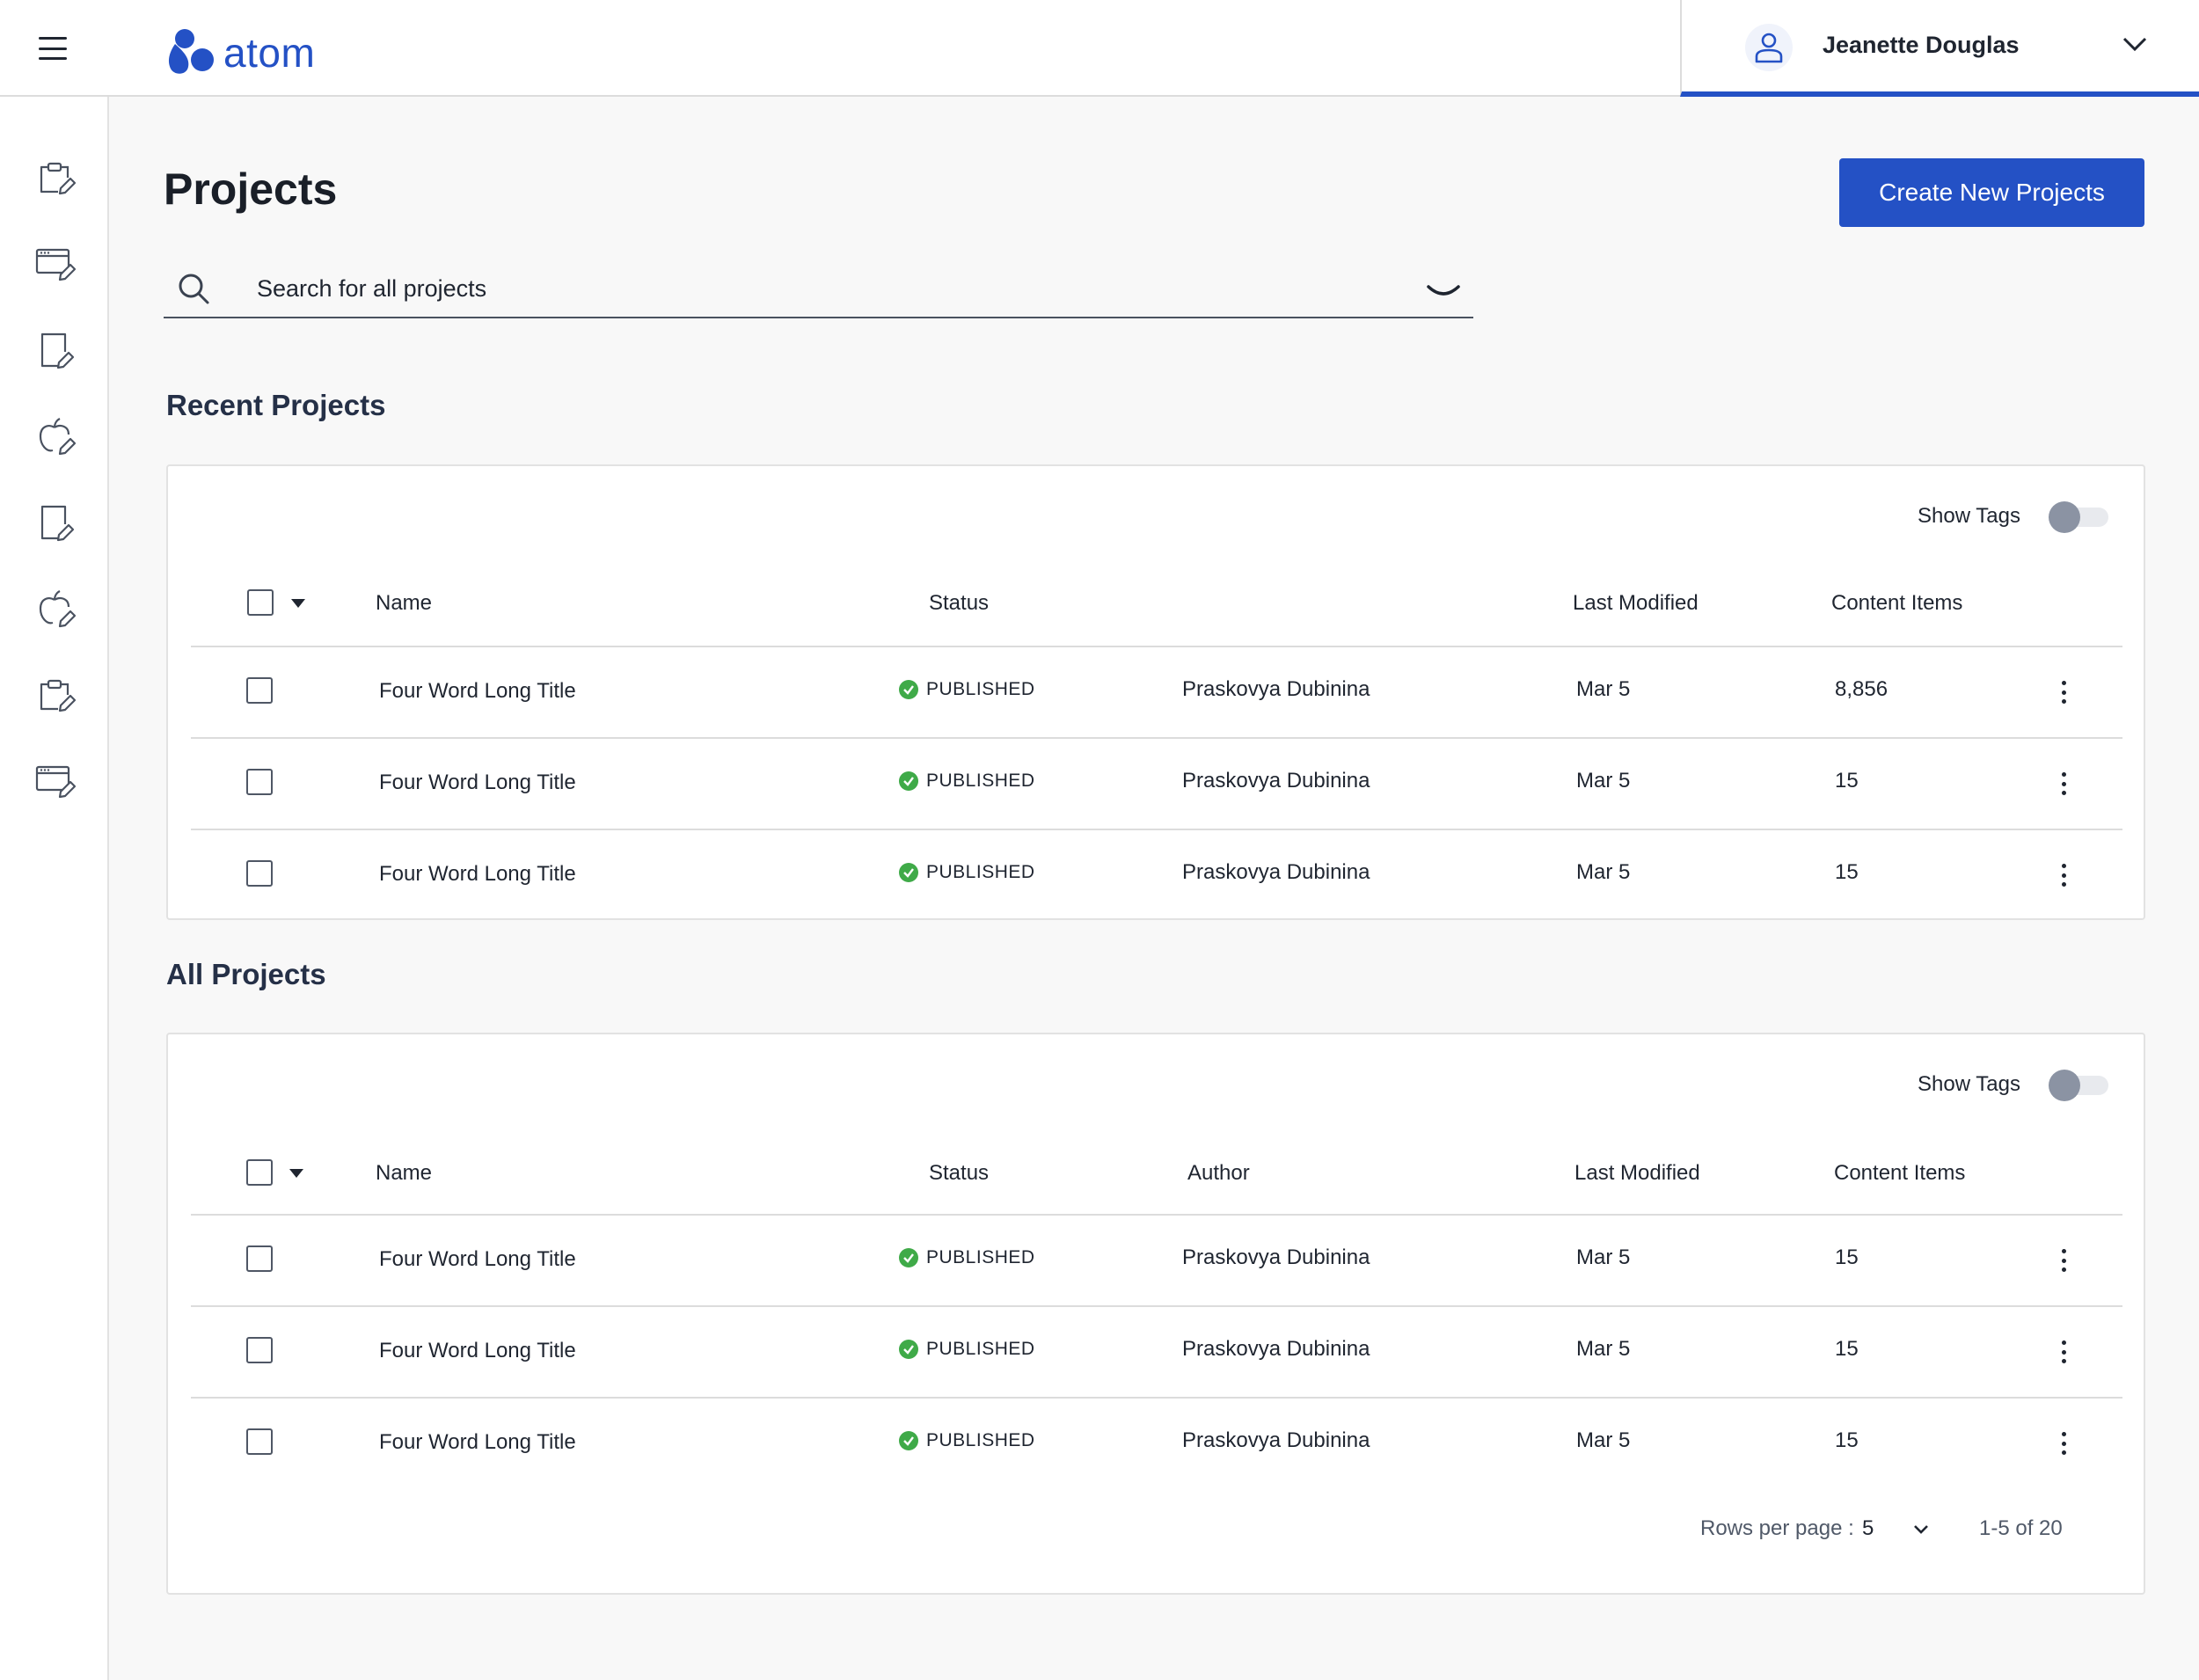 The height and width of the screenshot is (1680, 2199). I want to click on rows-per-page-label: Rows per page :, so click(1777, 1528).